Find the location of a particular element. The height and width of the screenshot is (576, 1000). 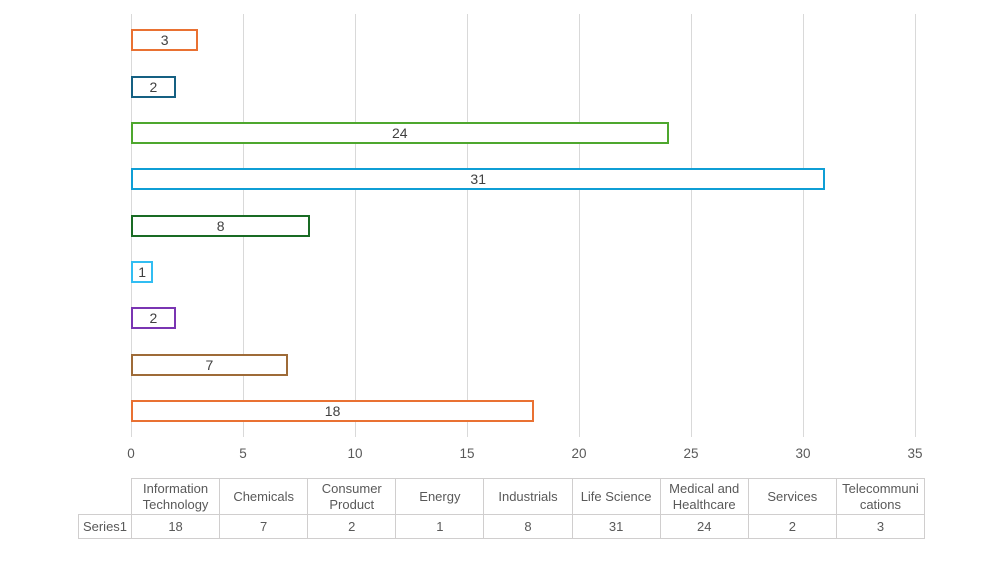

bar-value-label-services: 2 is located at coordinates (153, 86).